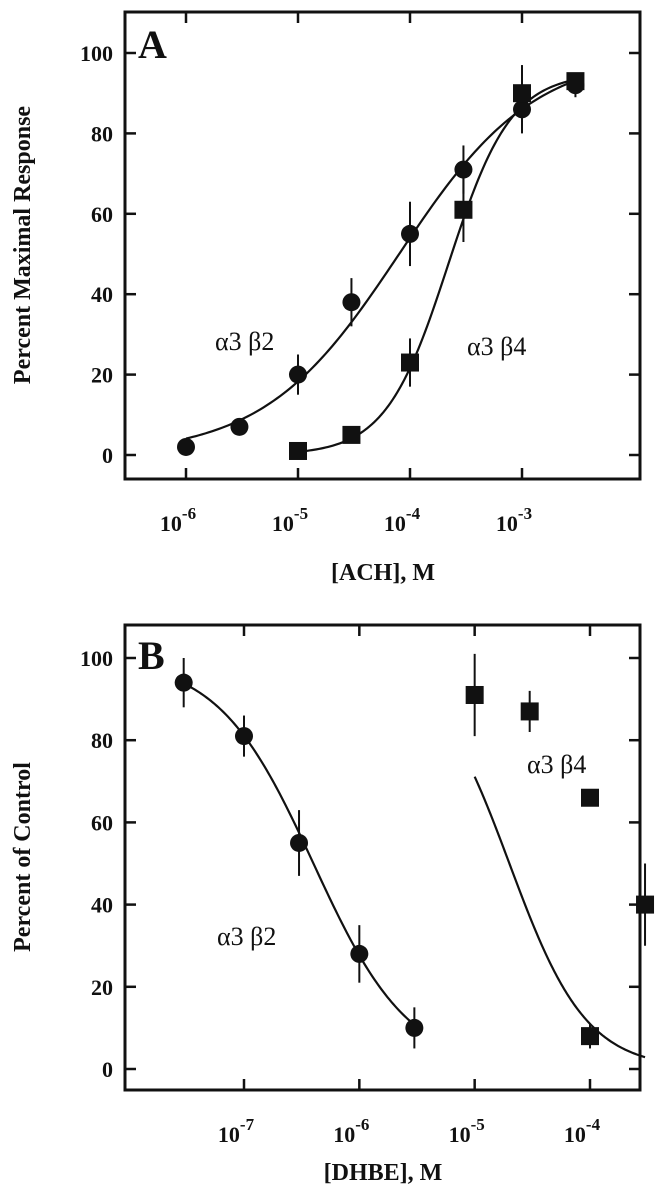  Describe the element at coordinates (496, 346) in the screenshot. I see `panel-a-label-a3b4: α3 β4` at that location.